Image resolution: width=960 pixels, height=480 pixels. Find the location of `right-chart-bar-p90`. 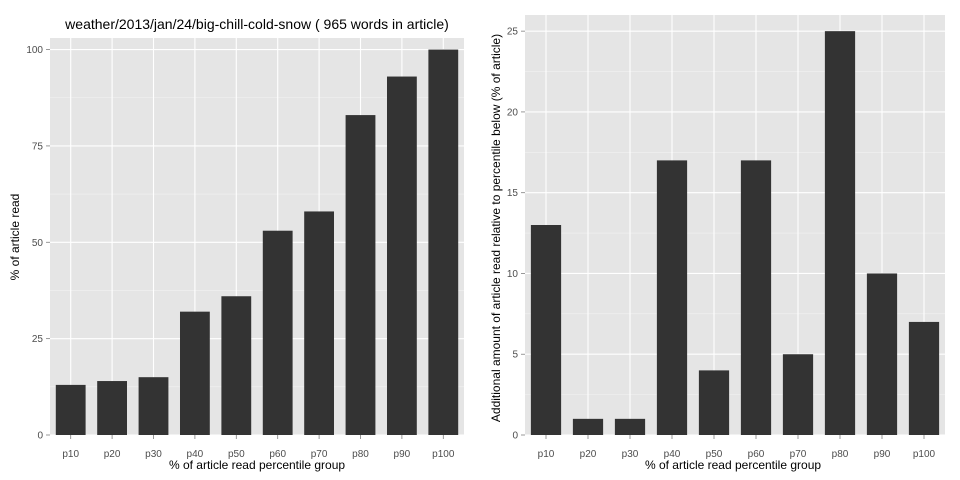

right-chart-bar-p90 is located at coordinates (882, 354).